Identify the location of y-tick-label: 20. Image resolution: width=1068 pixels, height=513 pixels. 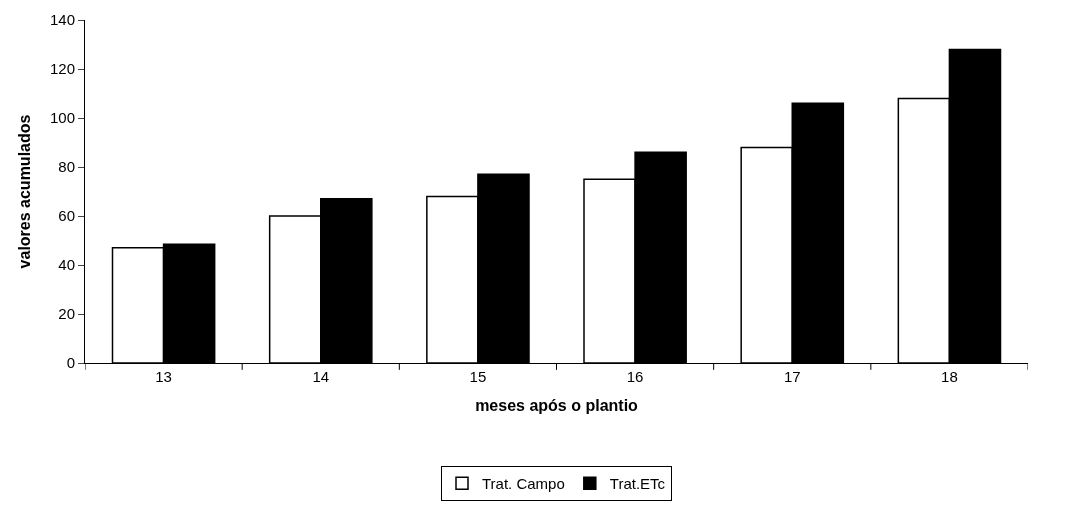
(66, 314).